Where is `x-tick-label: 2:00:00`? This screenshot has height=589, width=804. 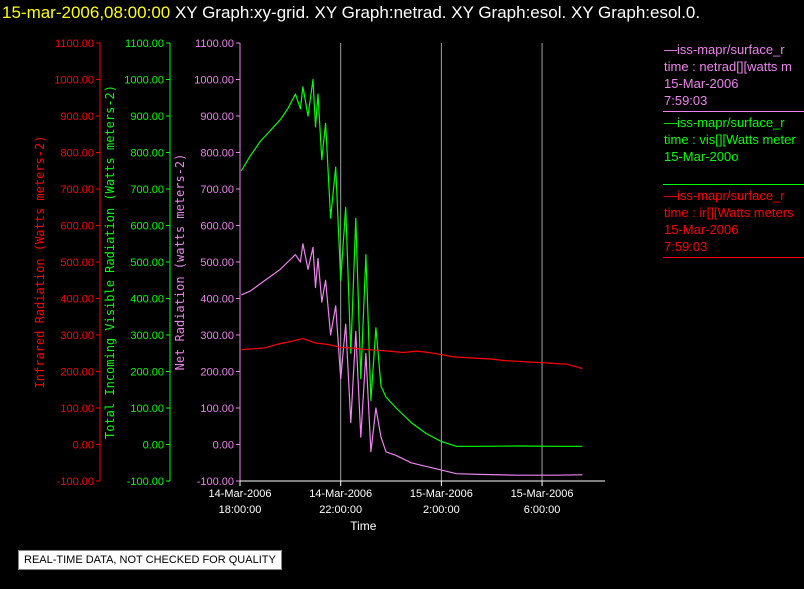
x-tick-label: 2:00:00 is located at coordinates (441, 510).